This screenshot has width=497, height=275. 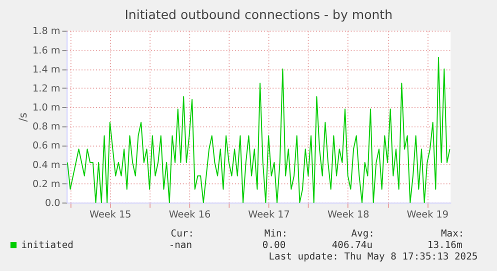 I want to click on legend-label: initiated, so click(x=47, y=245).